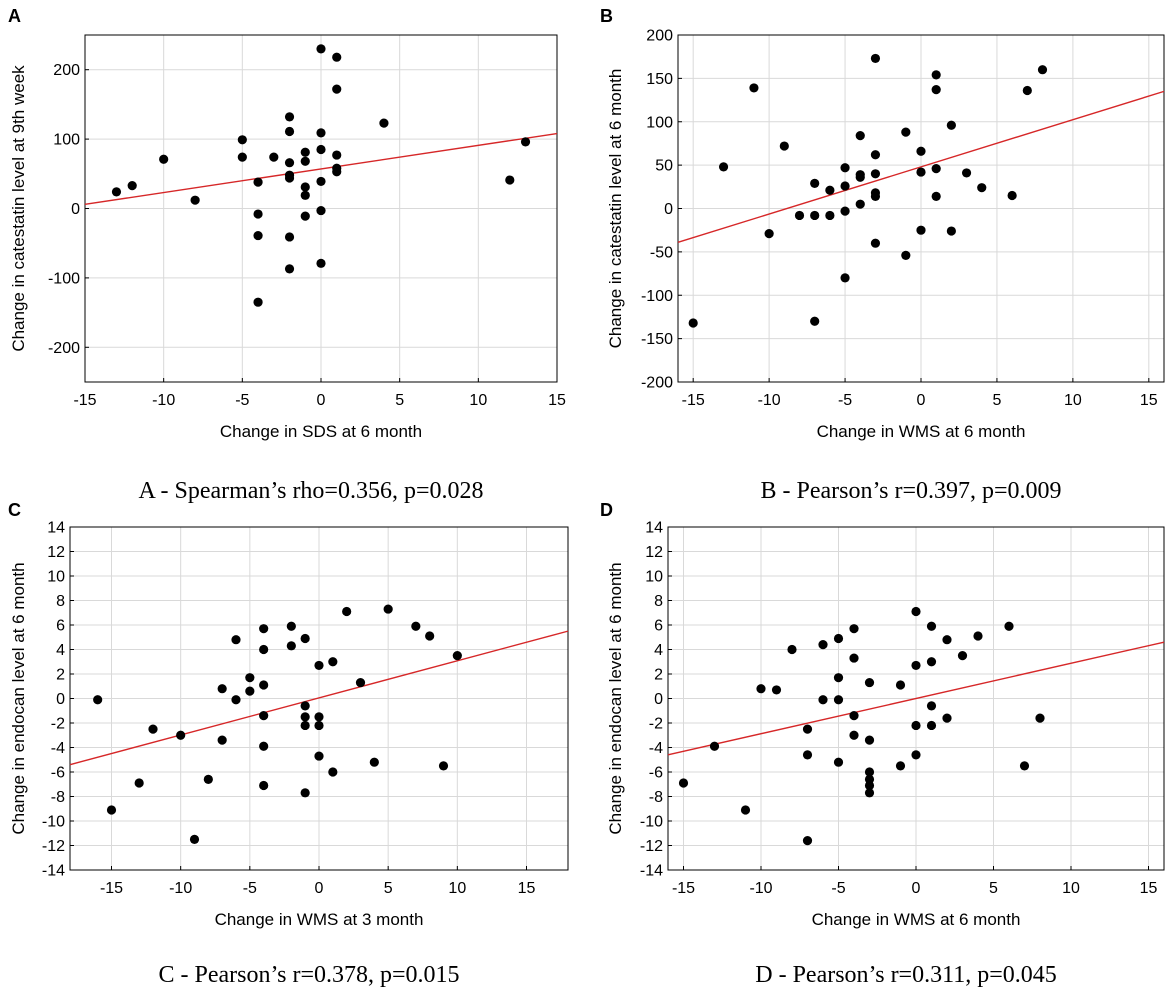 The image size is (1170, 997). What do you see at coordinates (651, 822) in the screenshot?
I see `y-tick-label: -10` at bounding box center [651, 822].